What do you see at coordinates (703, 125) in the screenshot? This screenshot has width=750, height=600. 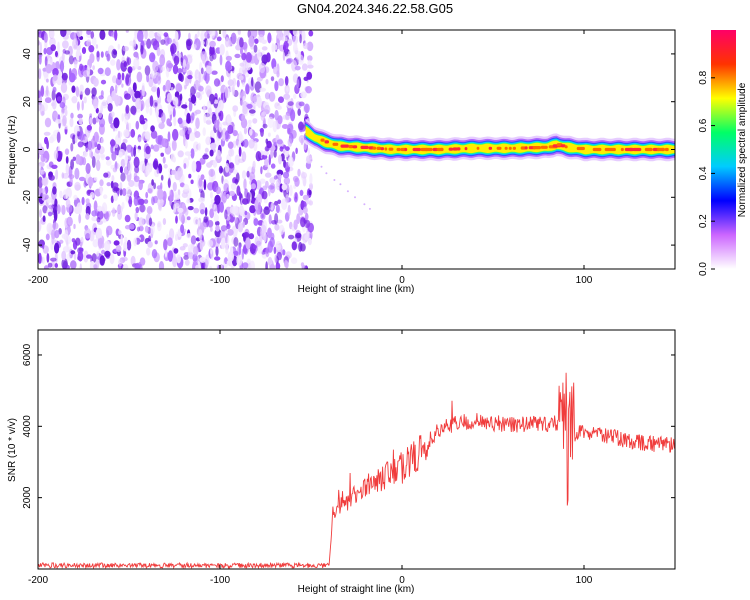 I see `colorbar-tick-label: 0.6` at bounding box center [703, 125].